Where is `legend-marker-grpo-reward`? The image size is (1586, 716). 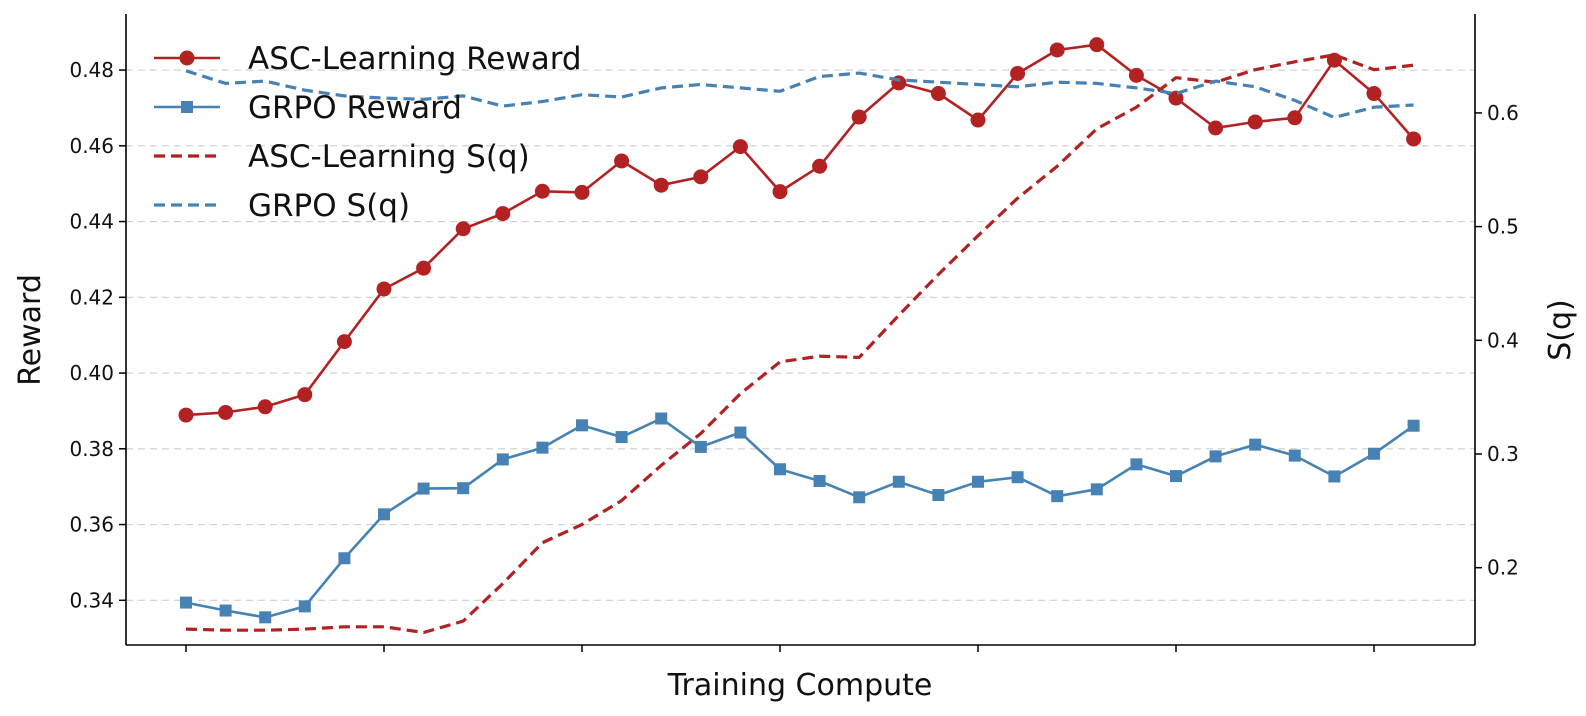 legend-marker-grpo-reward is located at coordinates (187, 107).